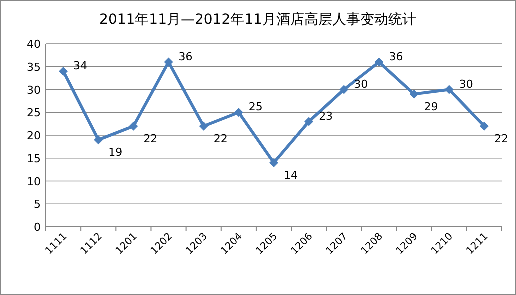 This screenshot has width=516, height=295. What do you see at coordinates (115, 153) in the screenshot?
I see `data-label: 19` at bounding box center [115, 153].